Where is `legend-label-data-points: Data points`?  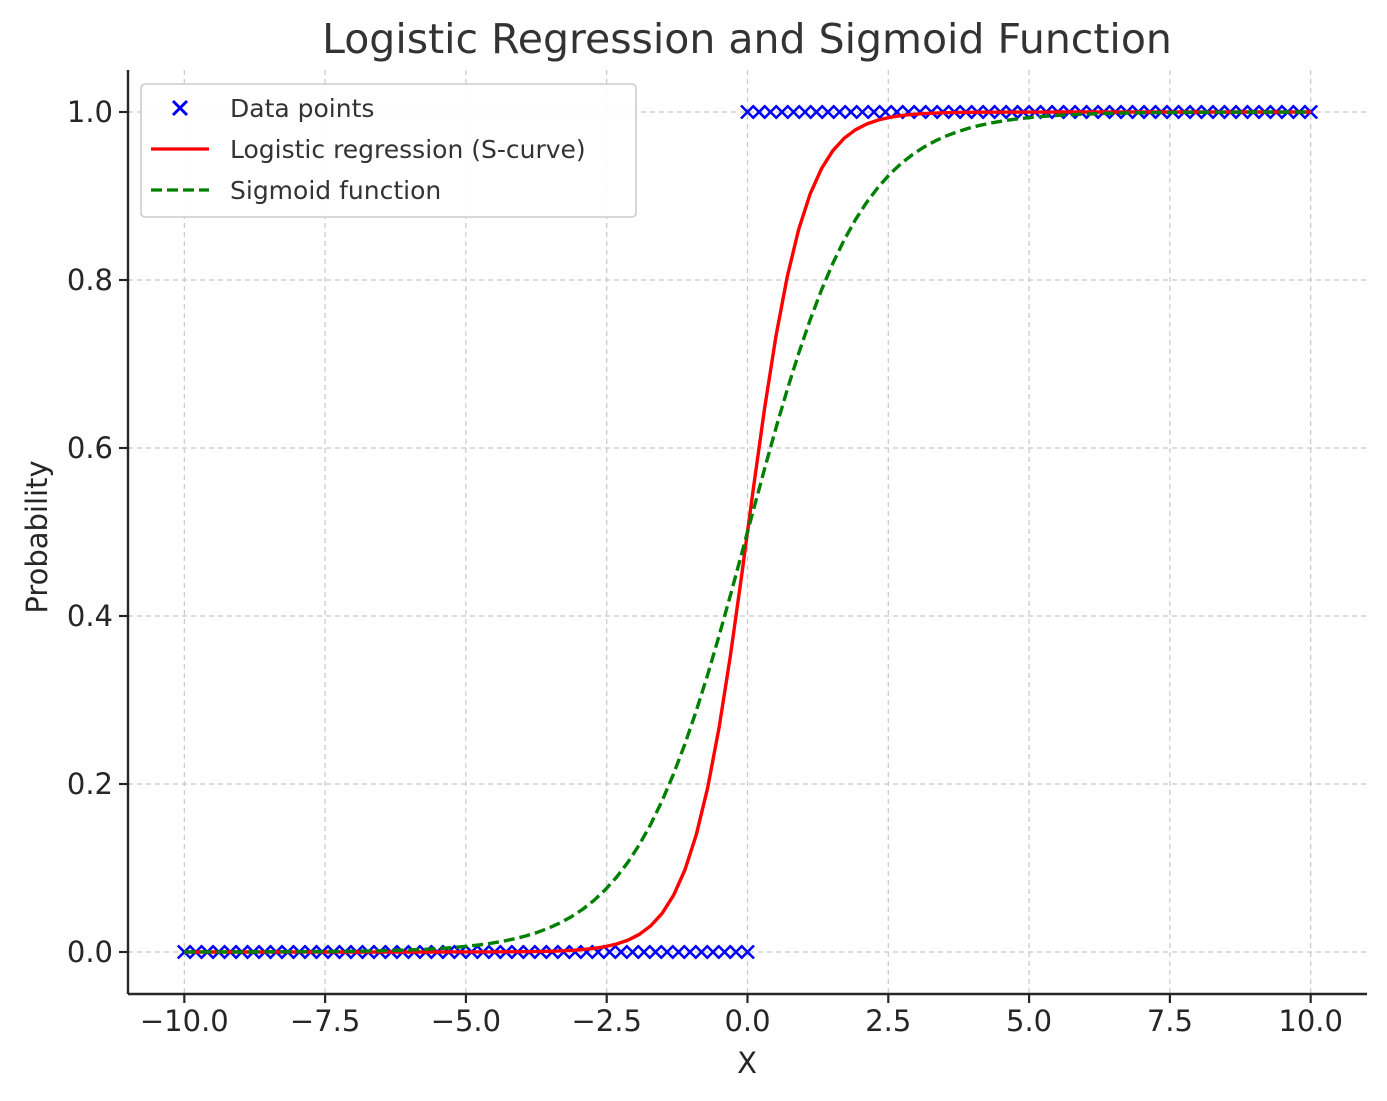 legend-label-data-points: Data points is located at coordinates (302, 108).